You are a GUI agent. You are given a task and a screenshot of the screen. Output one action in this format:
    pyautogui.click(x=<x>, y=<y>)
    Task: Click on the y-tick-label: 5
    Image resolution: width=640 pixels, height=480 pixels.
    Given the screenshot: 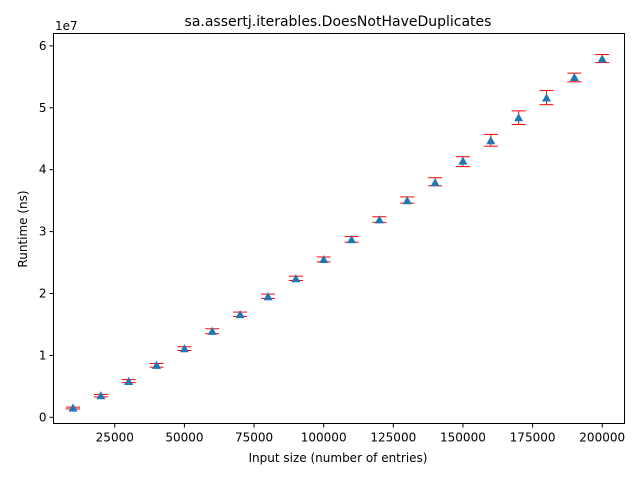 What is the action you would take?
    pyautogui.click(x=43, y=108)
    